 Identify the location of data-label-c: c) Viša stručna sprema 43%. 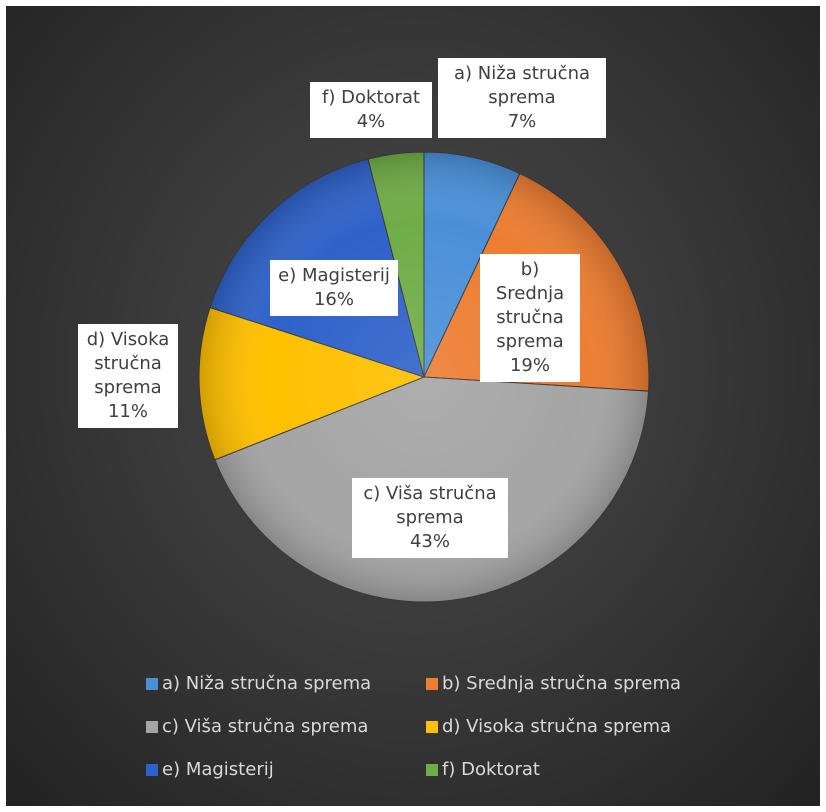
(430, 518).